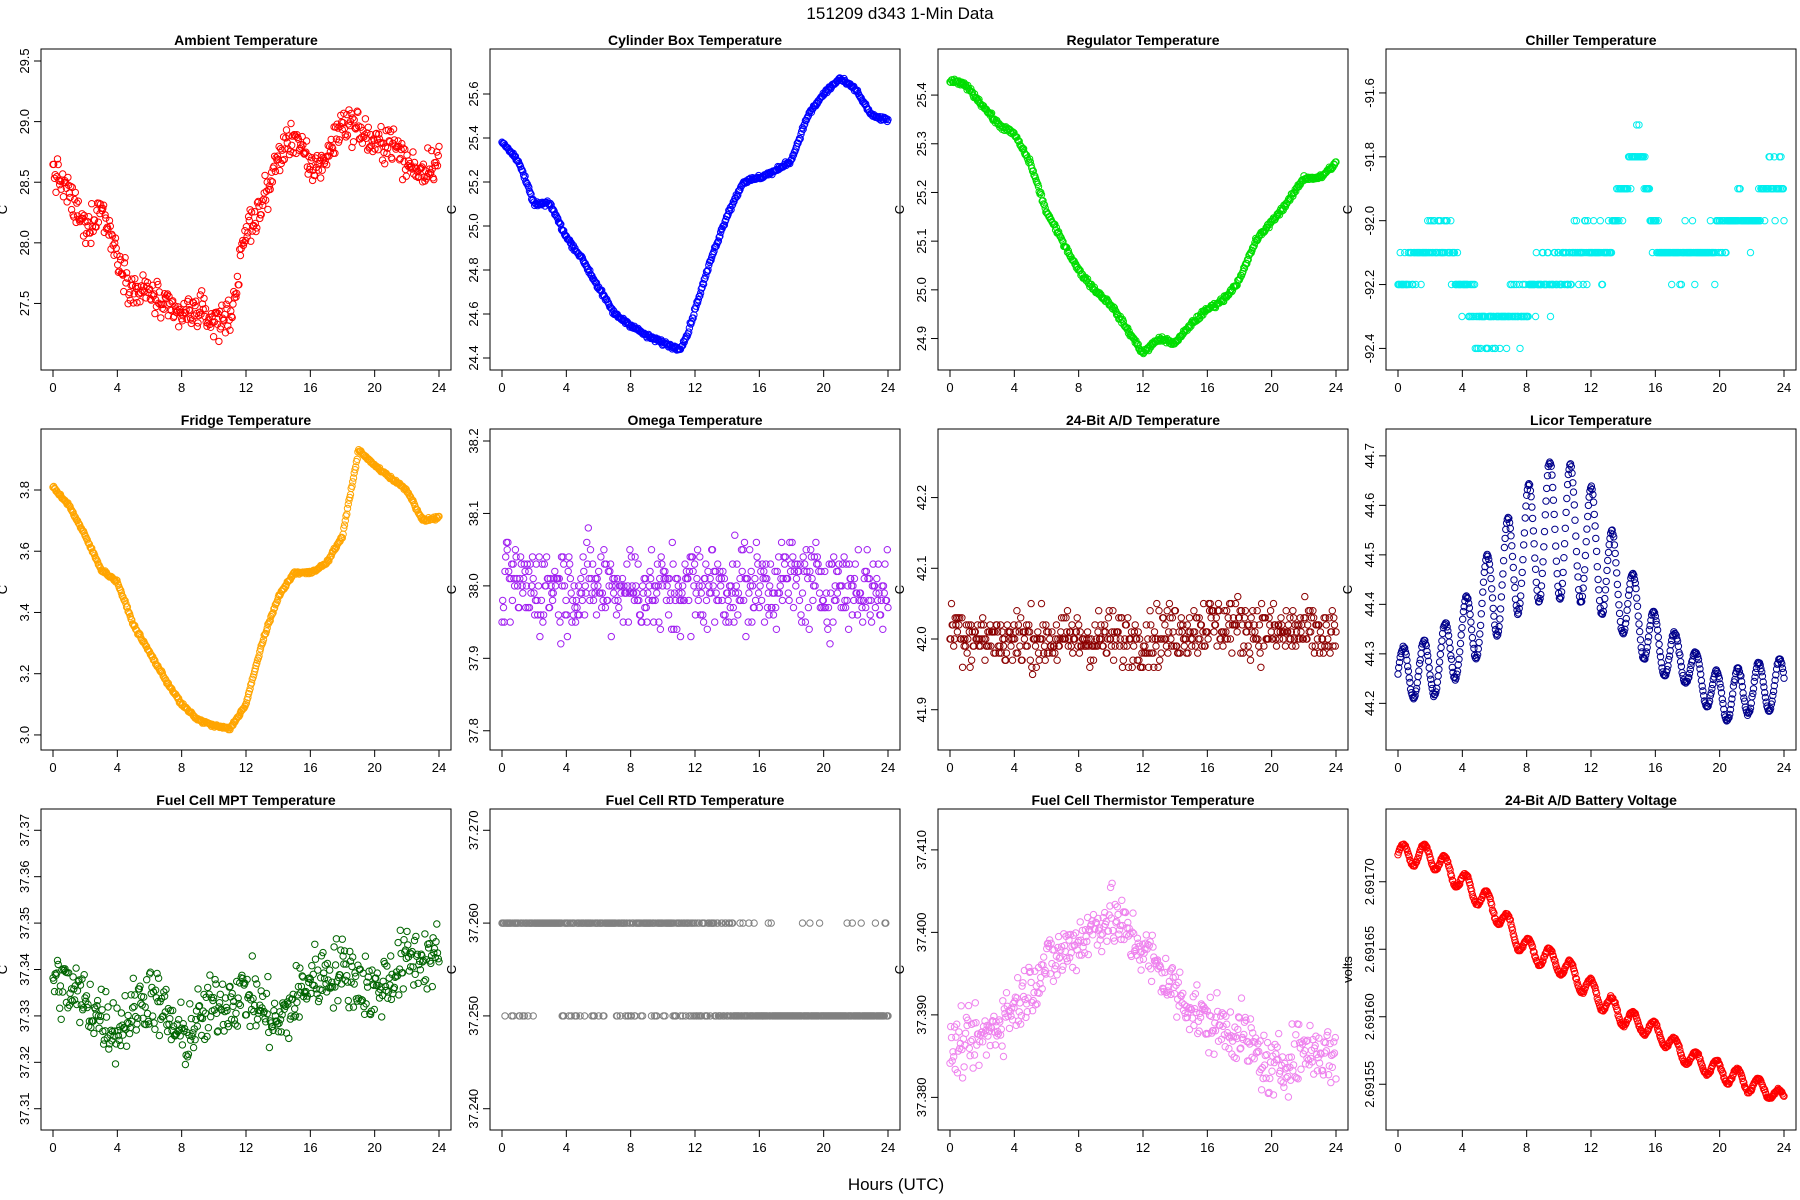 This screenshot has width=1800, height=1200. Describe the element at coordinates (759, 767) in the screenshot. I see `x-tick-label: 16` at that location.